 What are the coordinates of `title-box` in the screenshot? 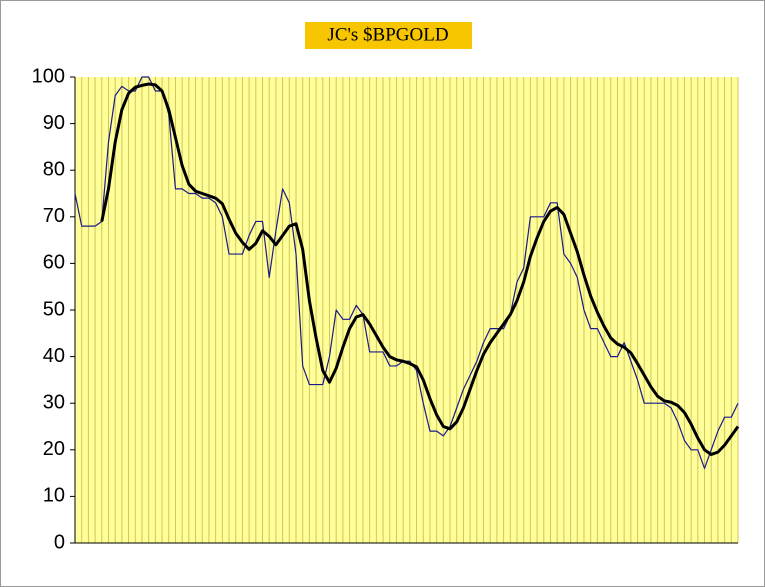 It's located at (388, 35).